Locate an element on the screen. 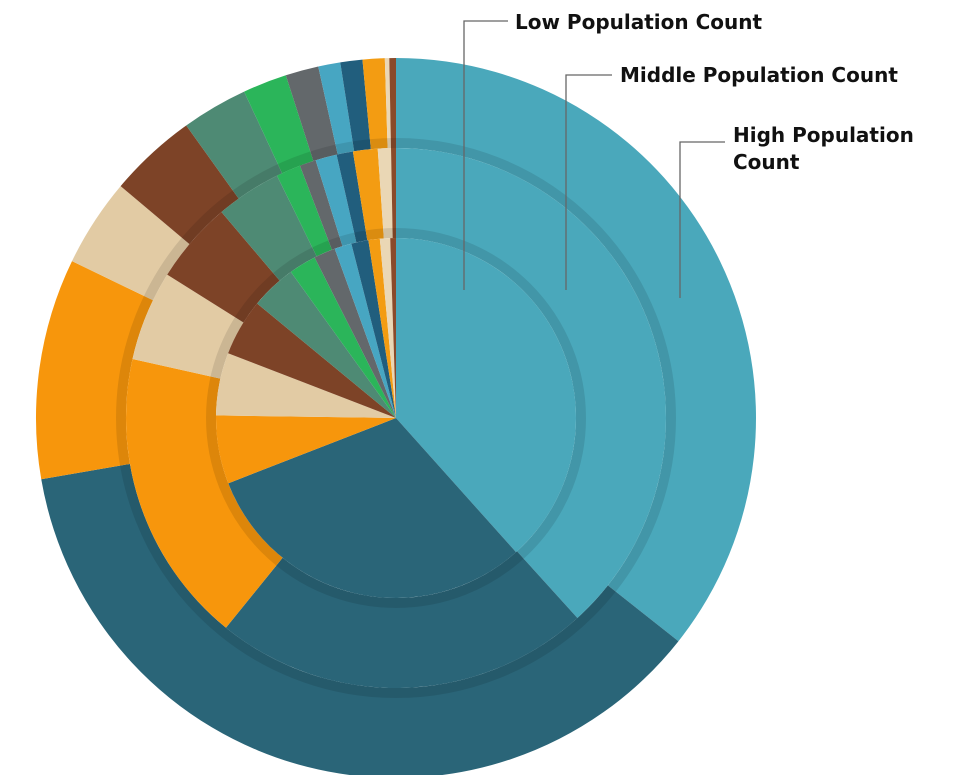  legend-label-middle: Middle Population Count is located at coordinates (759, 75).